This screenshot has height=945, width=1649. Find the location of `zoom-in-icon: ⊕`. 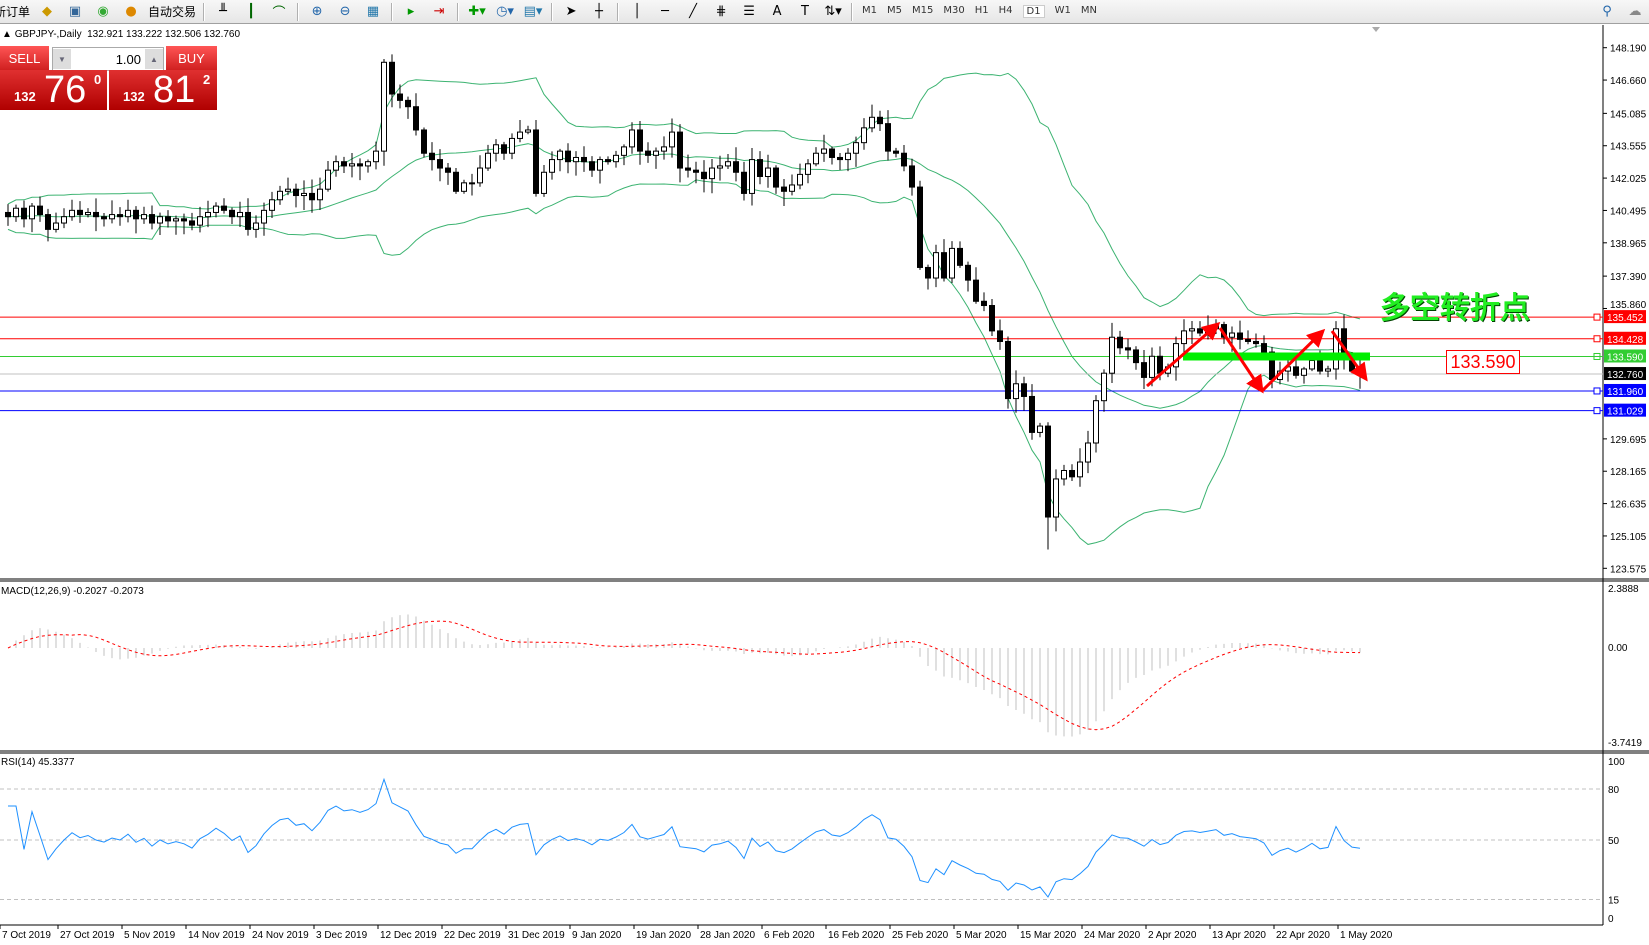

zoom-in-icon: ⊕ is located at coordinates (317, 11).